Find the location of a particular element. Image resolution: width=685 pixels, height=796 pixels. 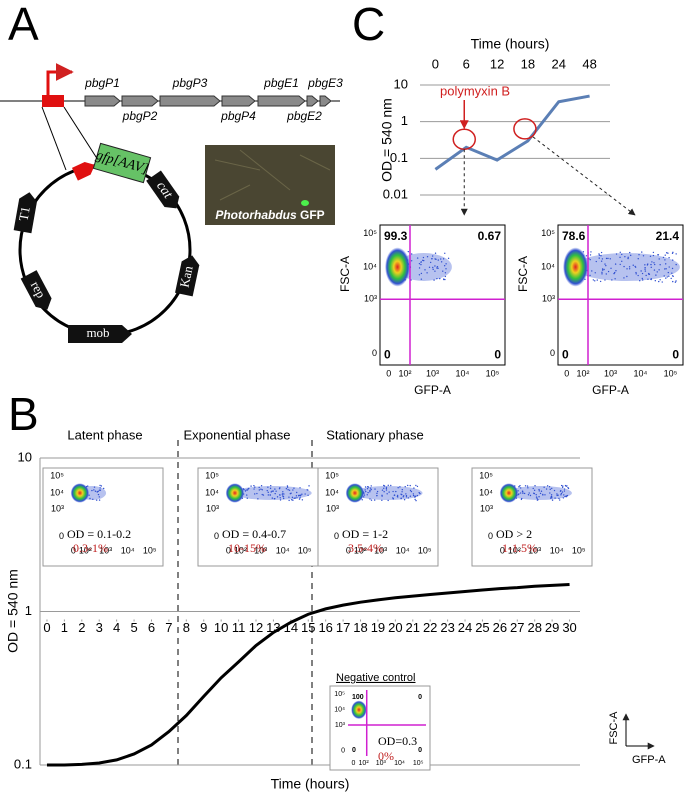

x-tick-label: 6 is located at coordinates (151, 627).